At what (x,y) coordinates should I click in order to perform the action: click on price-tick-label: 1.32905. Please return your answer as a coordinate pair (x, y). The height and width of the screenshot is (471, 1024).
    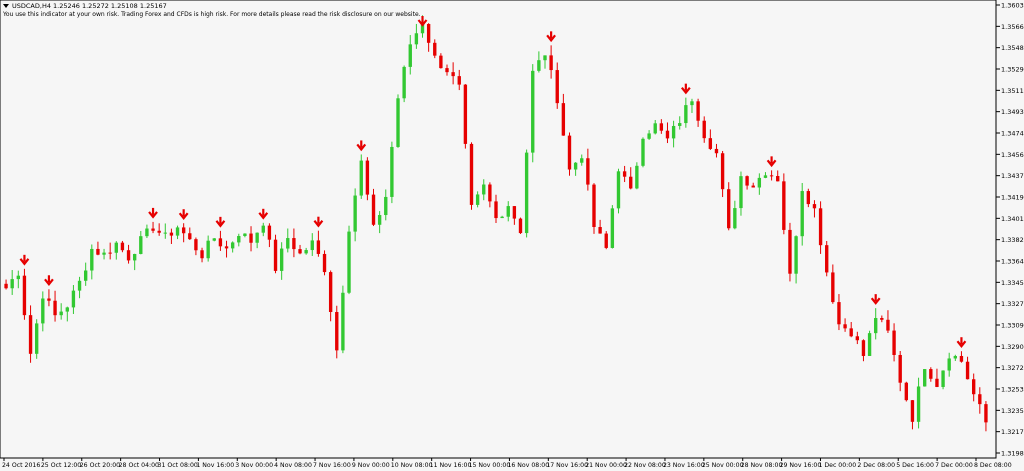
    Looking at the image, I should click on (1012, 347).